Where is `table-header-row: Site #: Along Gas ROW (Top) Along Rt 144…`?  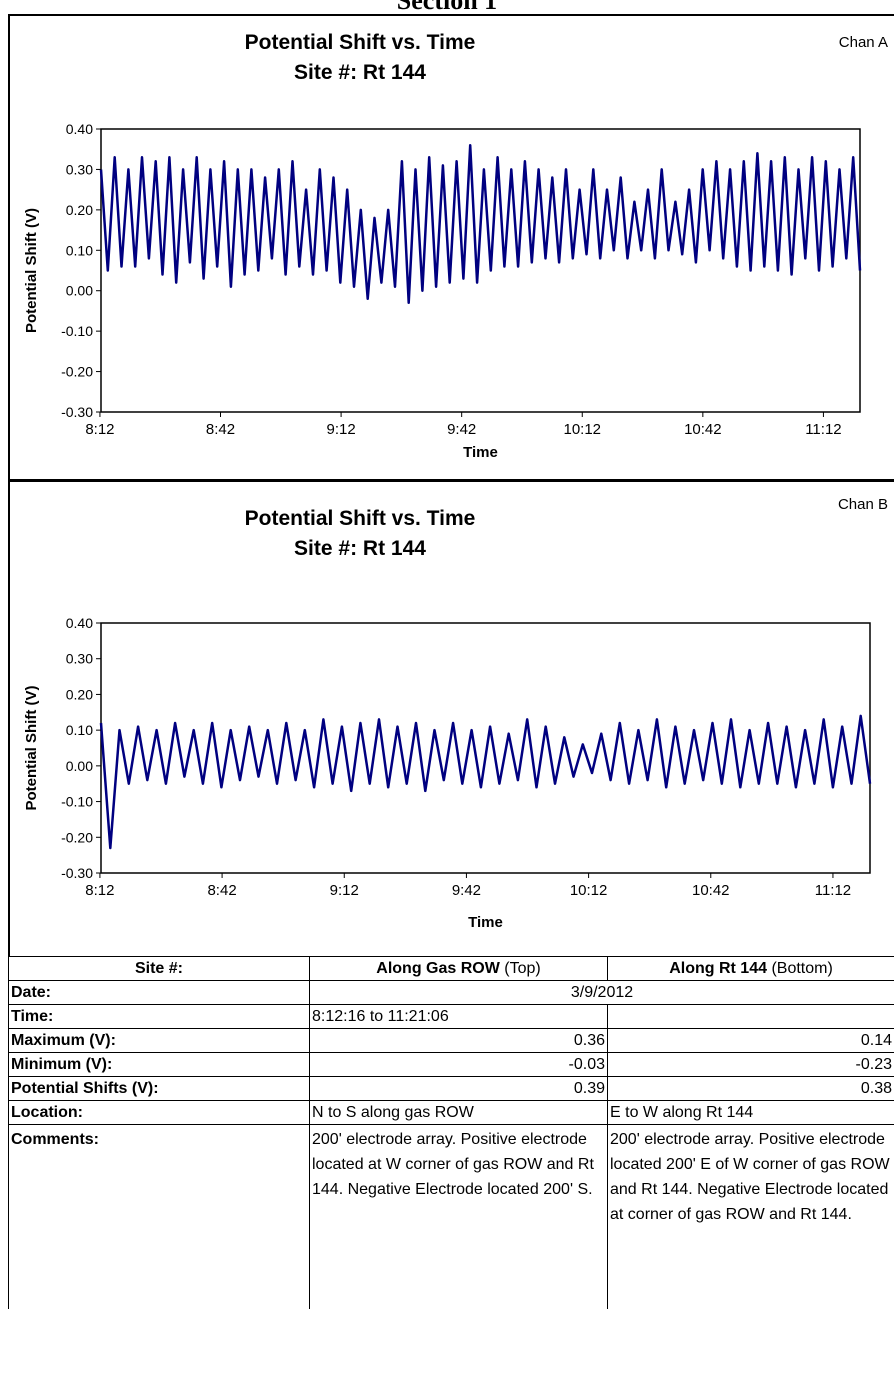 table-header-row: Site #: Along Gas ROW (Top) Along Rt 144… is located at coordinates (451, 968).